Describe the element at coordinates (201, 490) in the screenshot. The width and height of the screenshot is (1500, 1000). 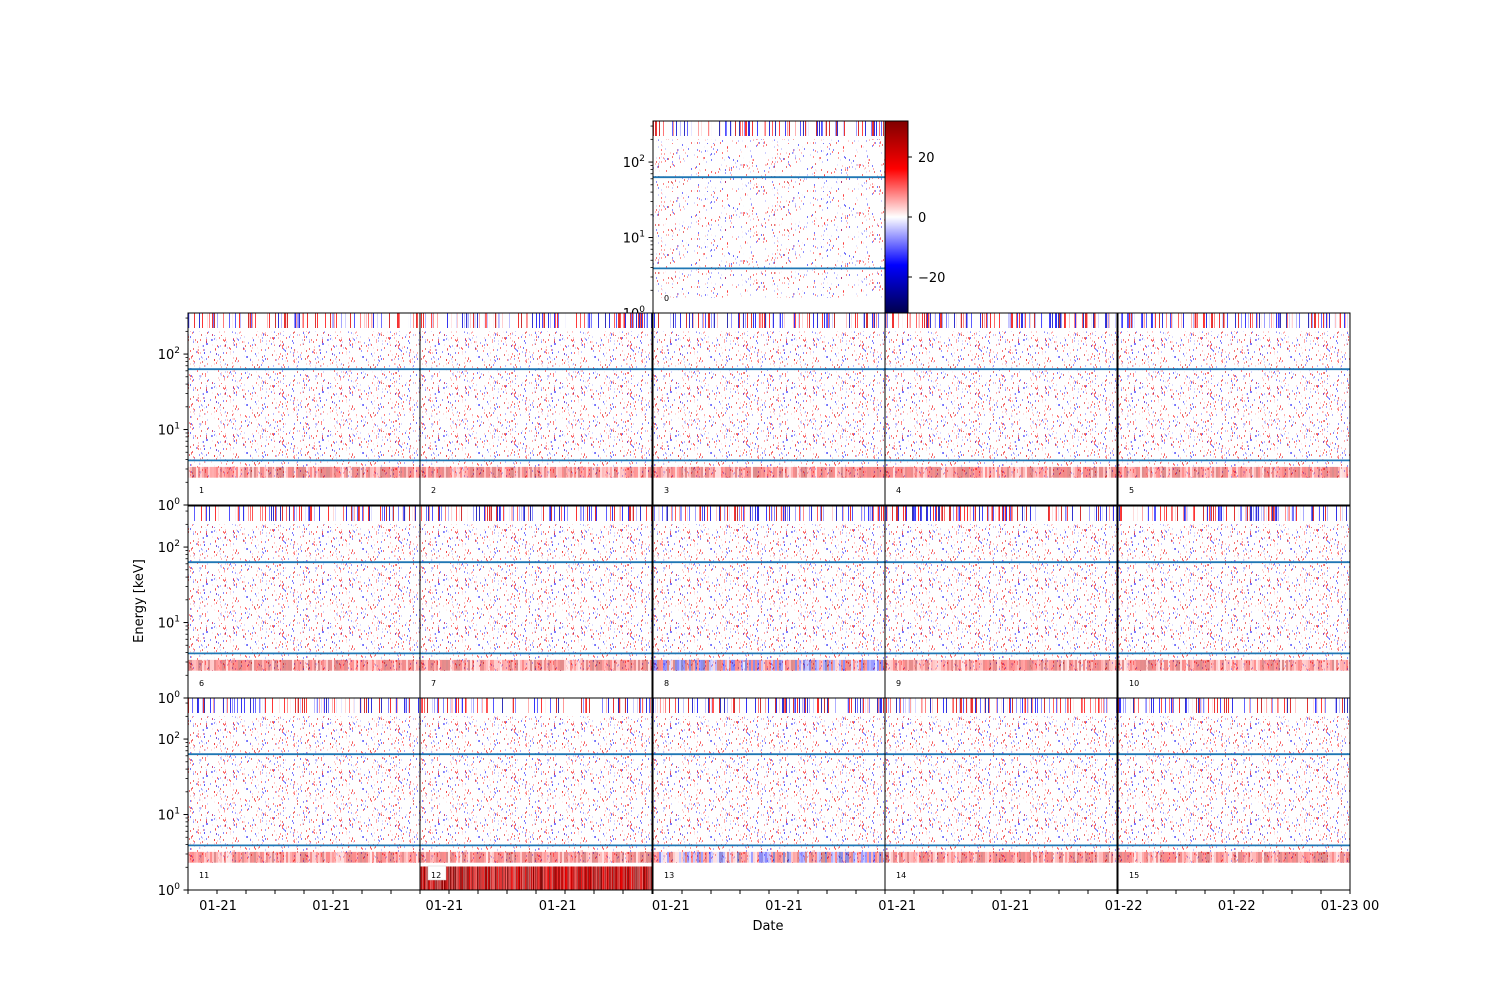
I see `panel-label-1: 1` at that location.